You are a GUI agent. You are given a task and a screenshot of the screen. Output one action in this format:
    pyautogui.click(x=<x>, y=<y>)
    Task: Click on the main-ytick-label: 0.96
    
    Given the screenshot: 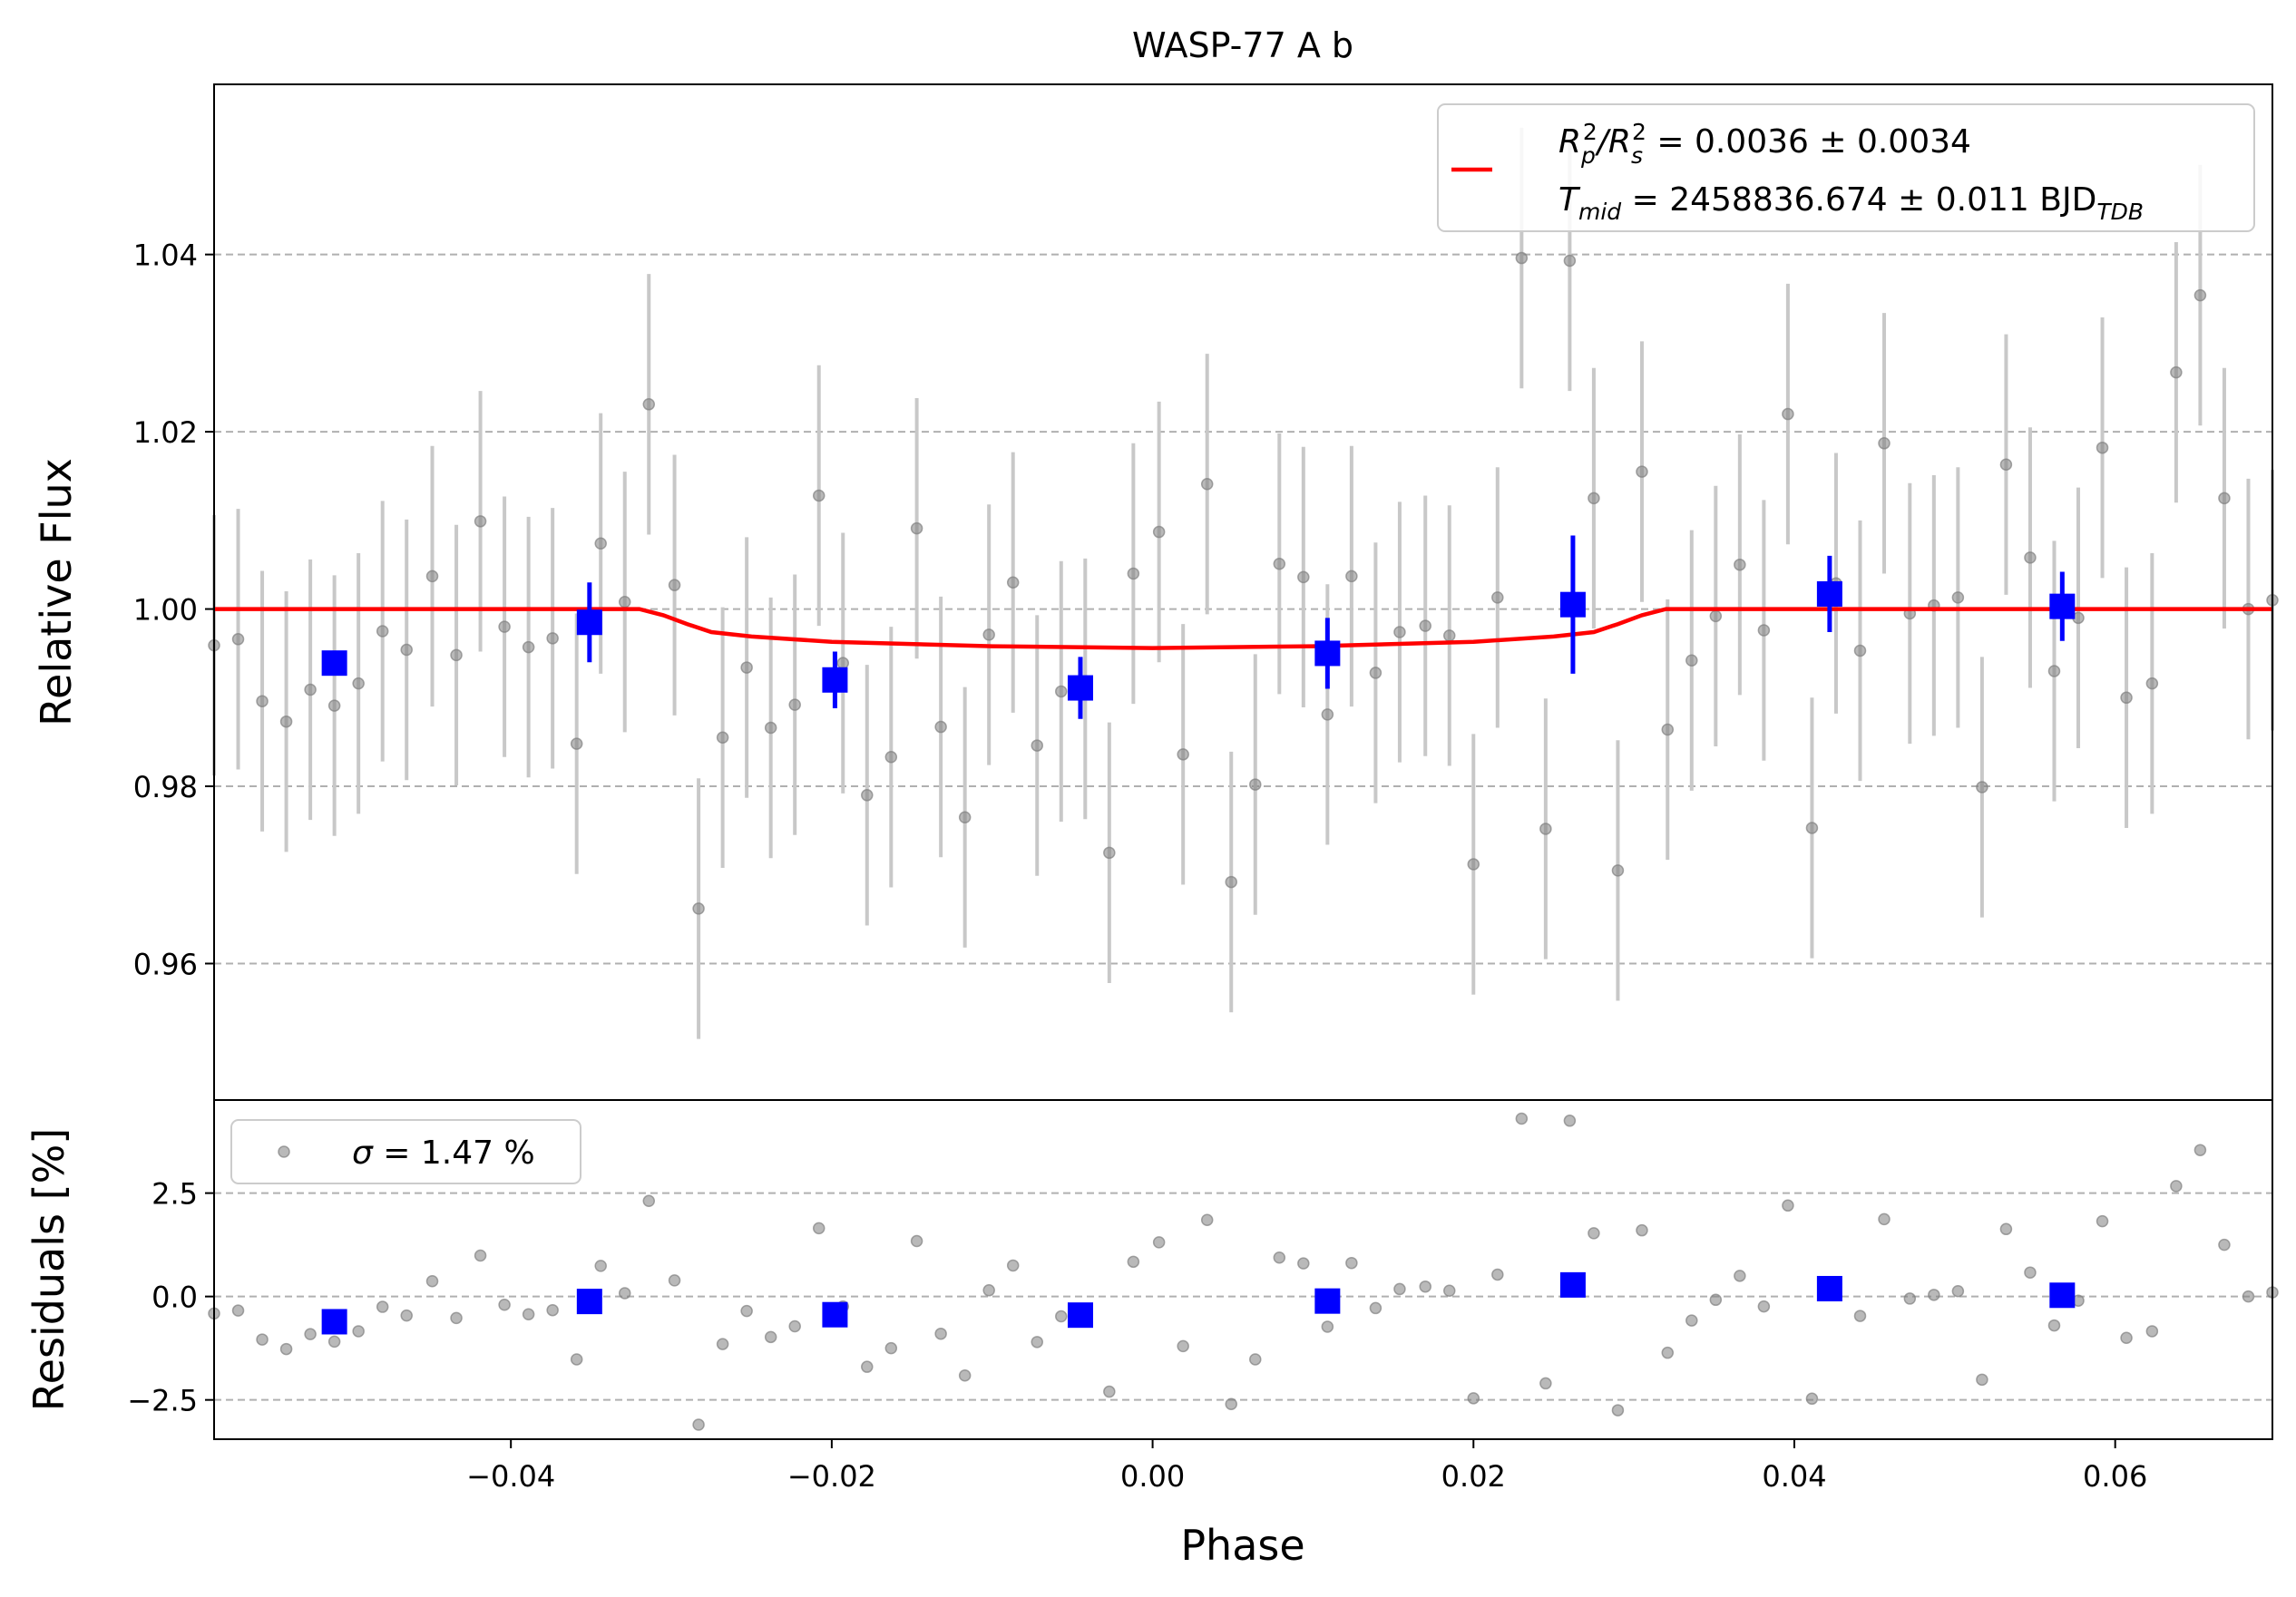 What is the action you would take?
    pyautogui.click(x=165, y=964)
    